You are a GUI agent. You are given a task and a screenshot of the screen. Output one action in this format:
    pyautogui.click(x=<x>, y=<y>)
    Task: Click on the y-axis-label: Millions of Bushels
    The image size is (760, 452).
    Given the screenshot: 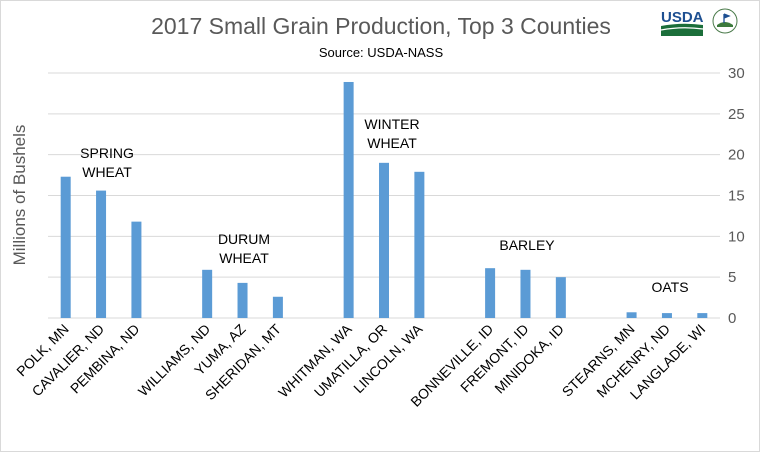 What is the action you would take?
    pyautogui.click(x=19, y=195)
    